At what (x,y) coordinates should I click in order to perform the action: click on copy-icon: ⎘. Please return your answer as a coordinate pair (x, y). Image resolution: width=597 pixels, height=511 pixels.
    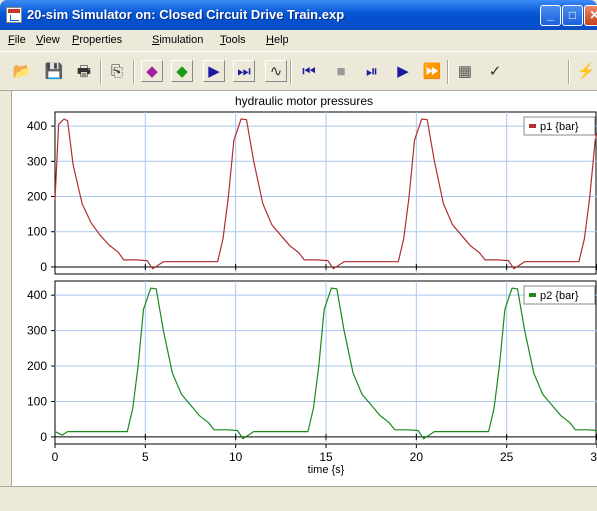
    Looking at the image, I should click on (116, 71).